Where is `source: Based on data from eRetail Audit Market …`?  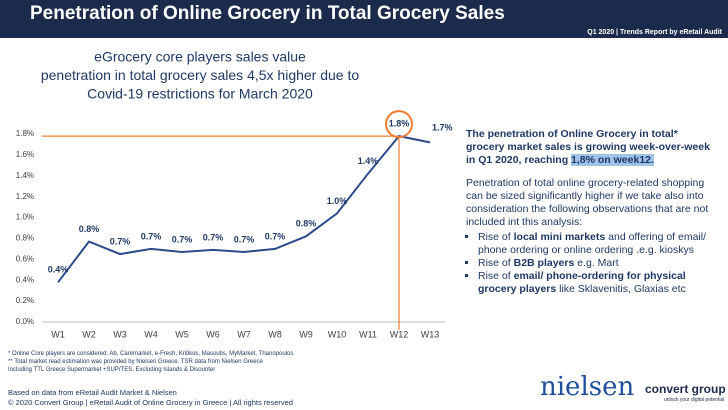
source: Based on data from eRetail Audit Market … is located at coordinates (150, 398).